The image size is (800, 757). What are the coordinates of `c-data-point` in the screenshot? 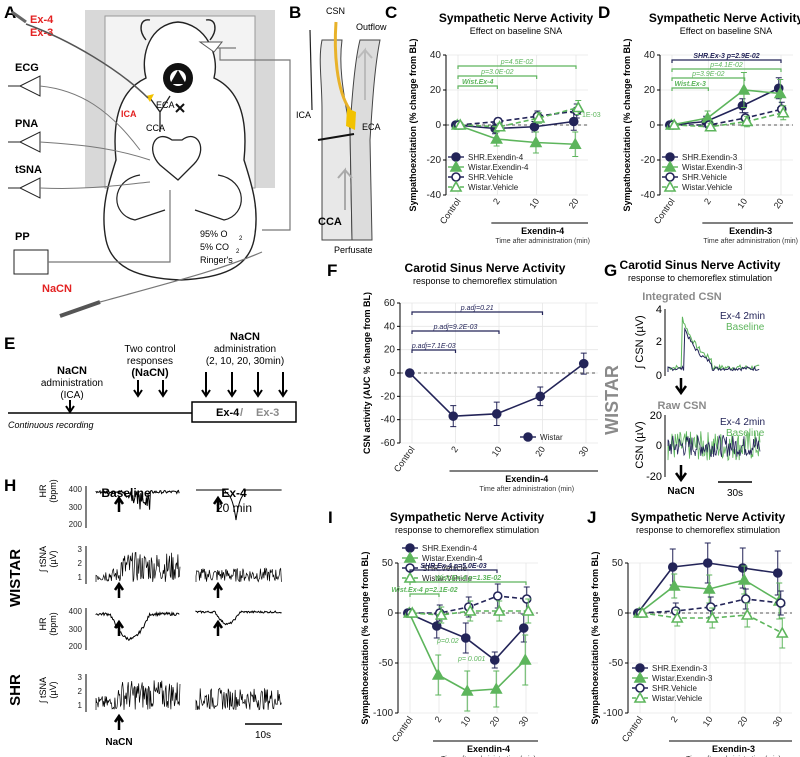 It's located at (573, 121).